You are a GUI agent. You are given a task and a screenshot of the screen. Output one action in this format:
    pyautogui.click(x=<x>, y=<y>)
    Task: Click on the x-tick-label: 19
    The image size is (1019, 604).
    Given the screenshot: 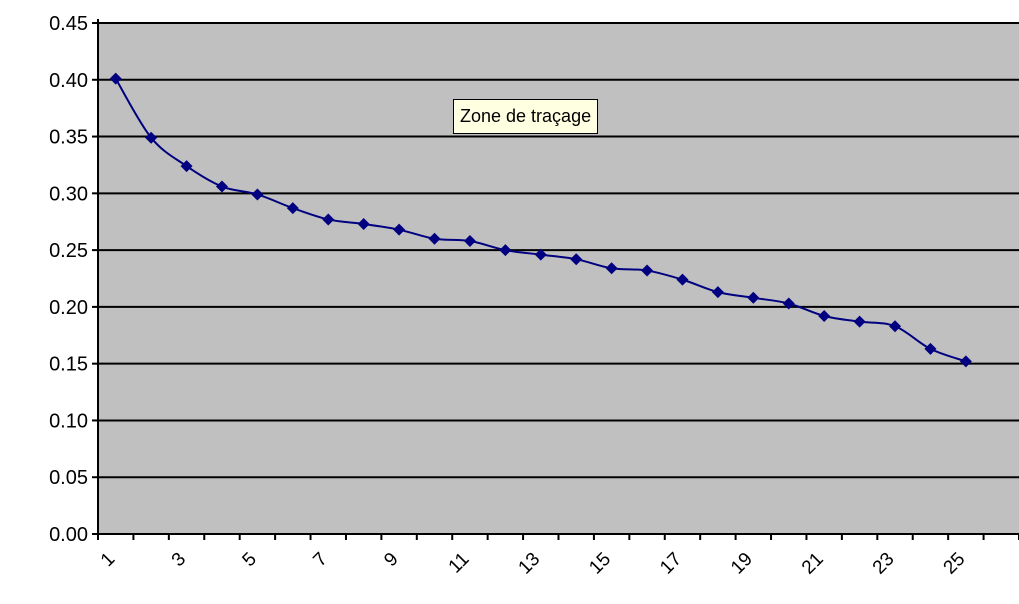 What is the action you would take?
    pyautogui.click(x=742, y=564)
    